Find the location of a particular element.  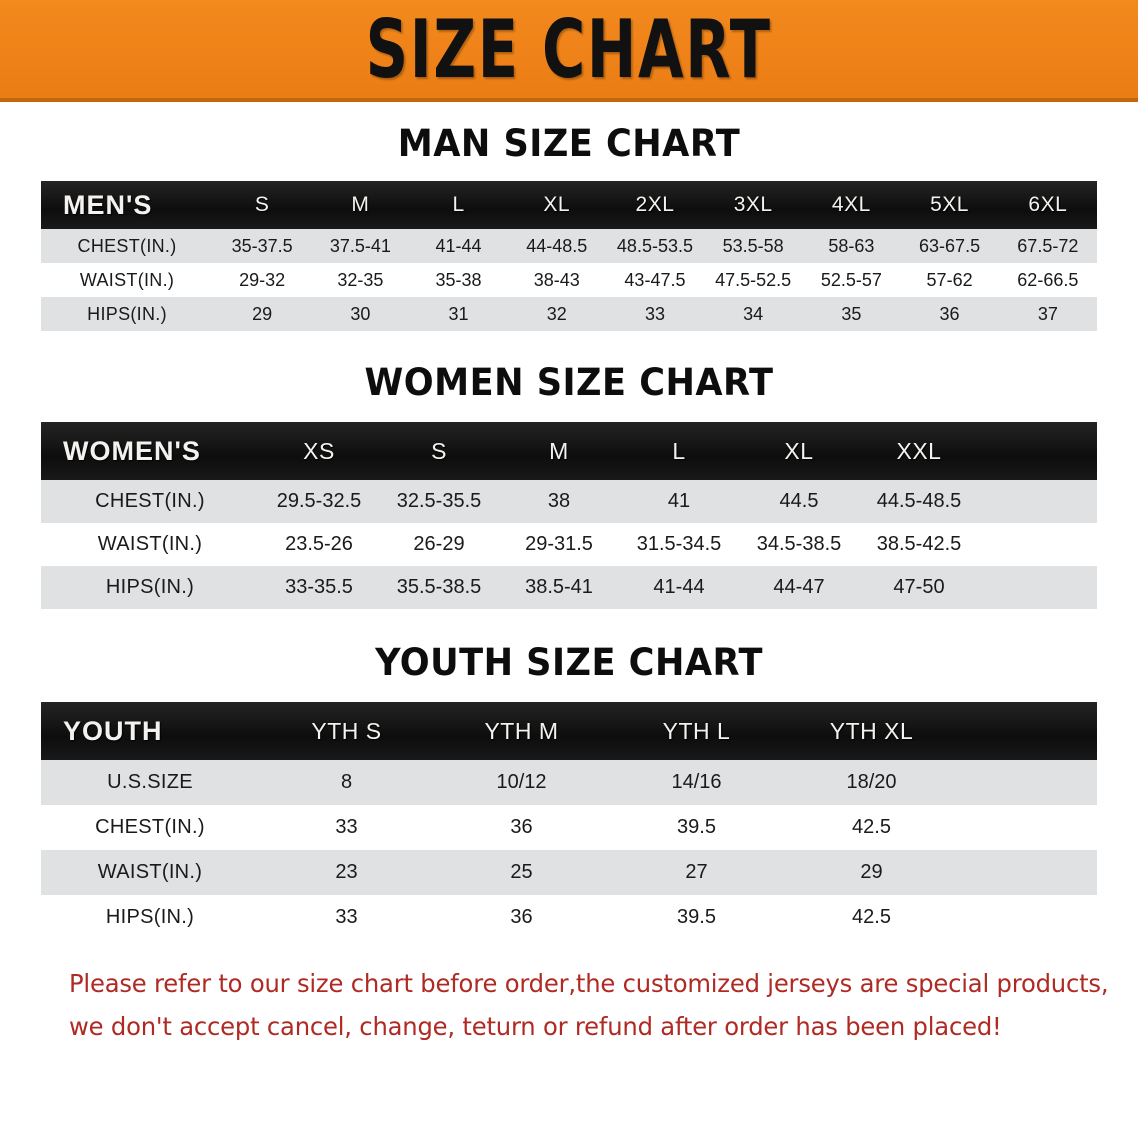

man-header-row: MEN'S S M L XL 2XL 3XL 4XL 5XL 6XL is located at coordinates (569, 205).